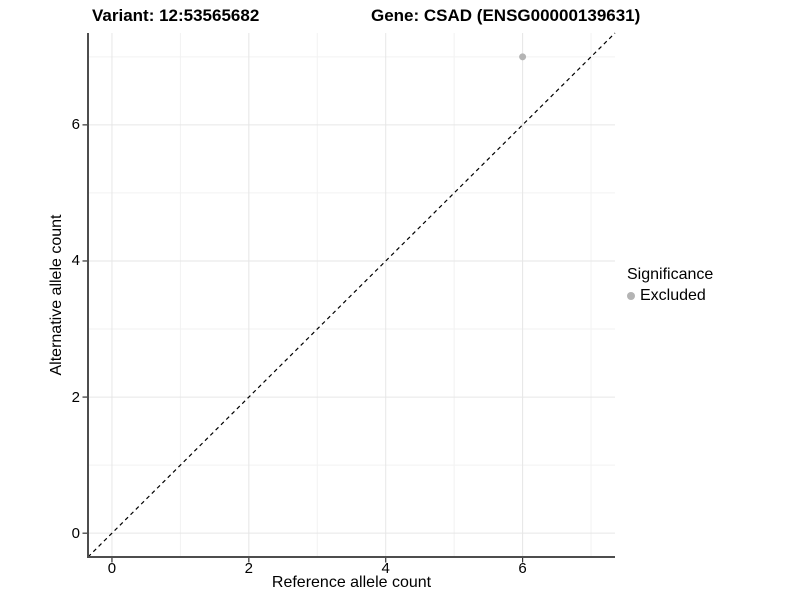  What do you see at coordinates (673, 295) in the screenshot?
I see `legend-entry-label: Excluded` at bounding box center [673, 295].